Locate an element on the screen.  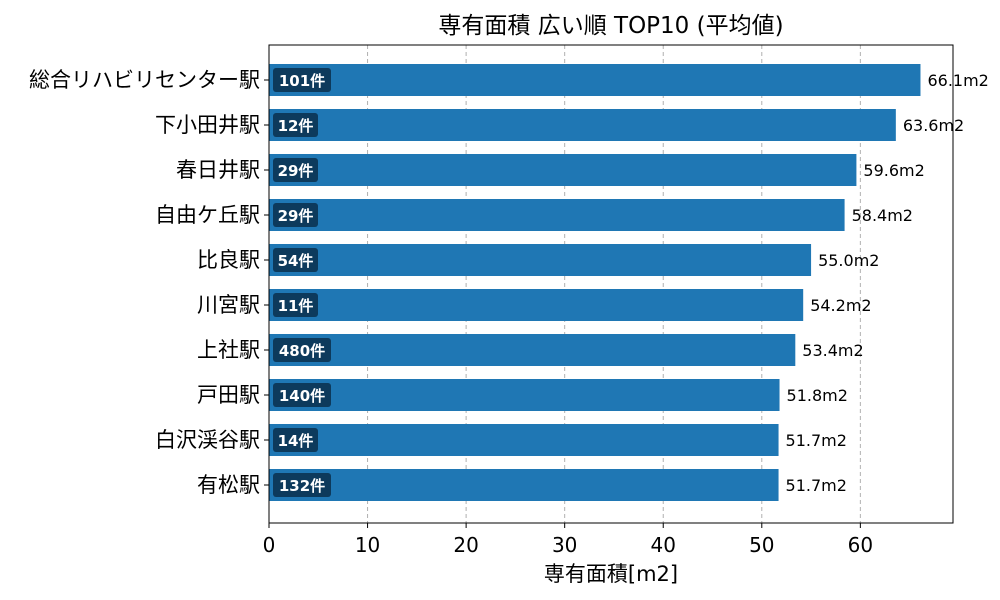
x-tick-label: 30 is located at coordinates (564, 545).